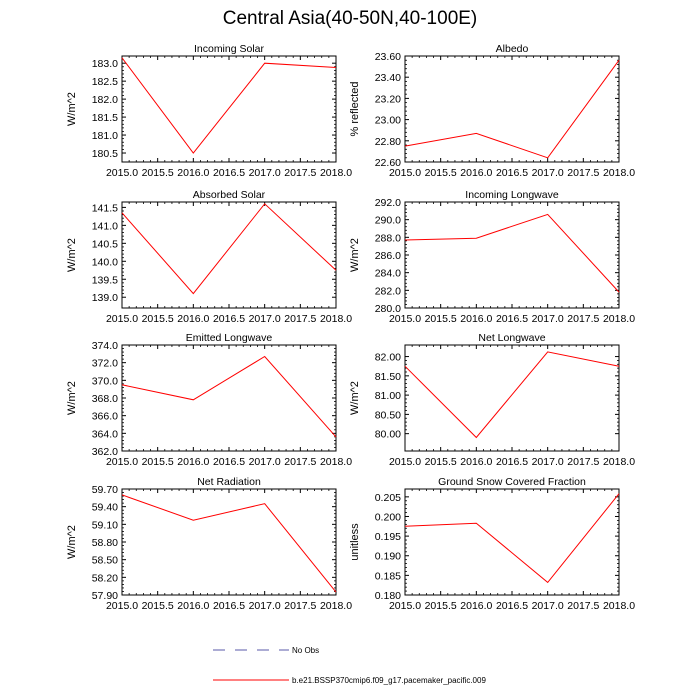 This screenshot has height=700, width=700. What do you see at coordinates (105, 452) in the screenshot?
I see `y-tick-label: 362.0` at bounding box center [105, 452].